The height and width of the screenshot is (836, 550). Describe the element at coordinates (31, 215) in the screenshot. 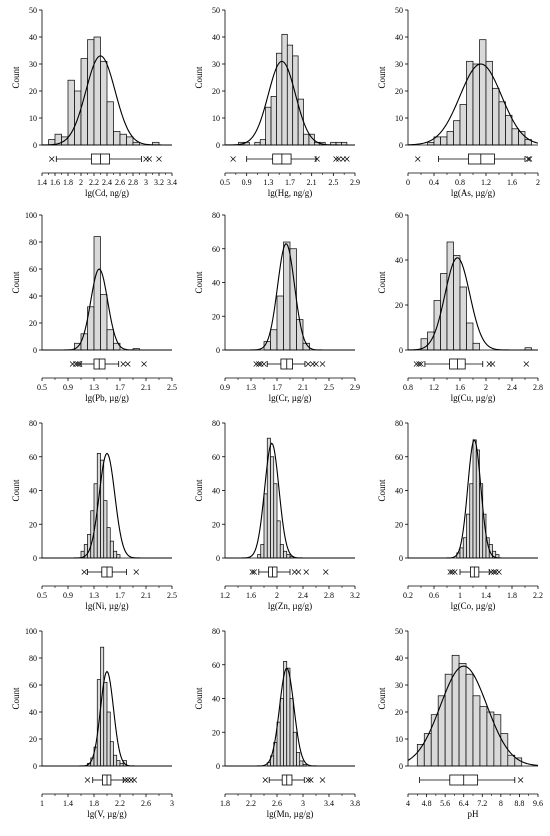

I see `y-tick-label: 100` at that location.